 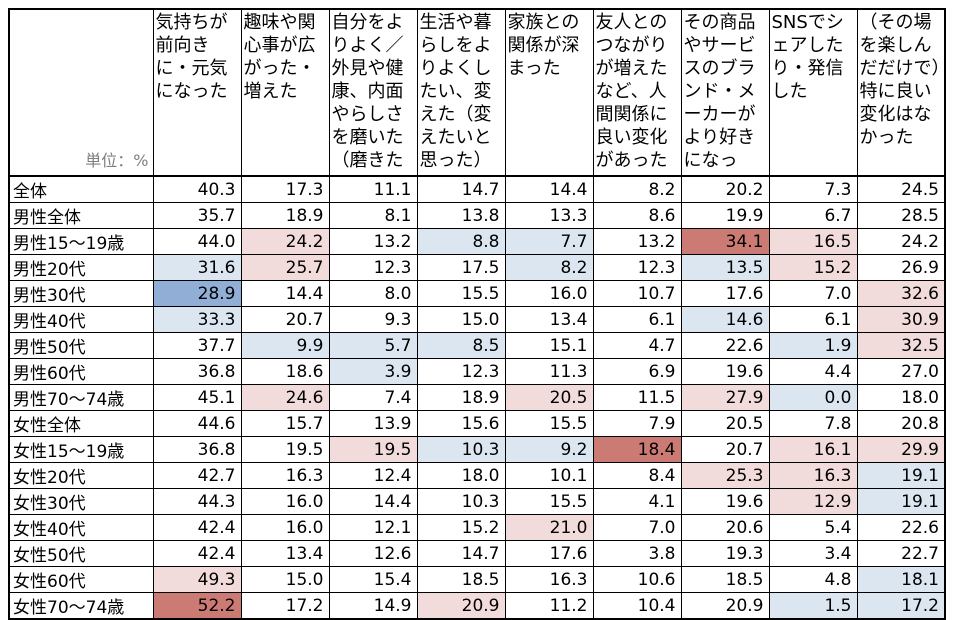 I want to click on value-cell: 6.7, so click(x=813, y=215).